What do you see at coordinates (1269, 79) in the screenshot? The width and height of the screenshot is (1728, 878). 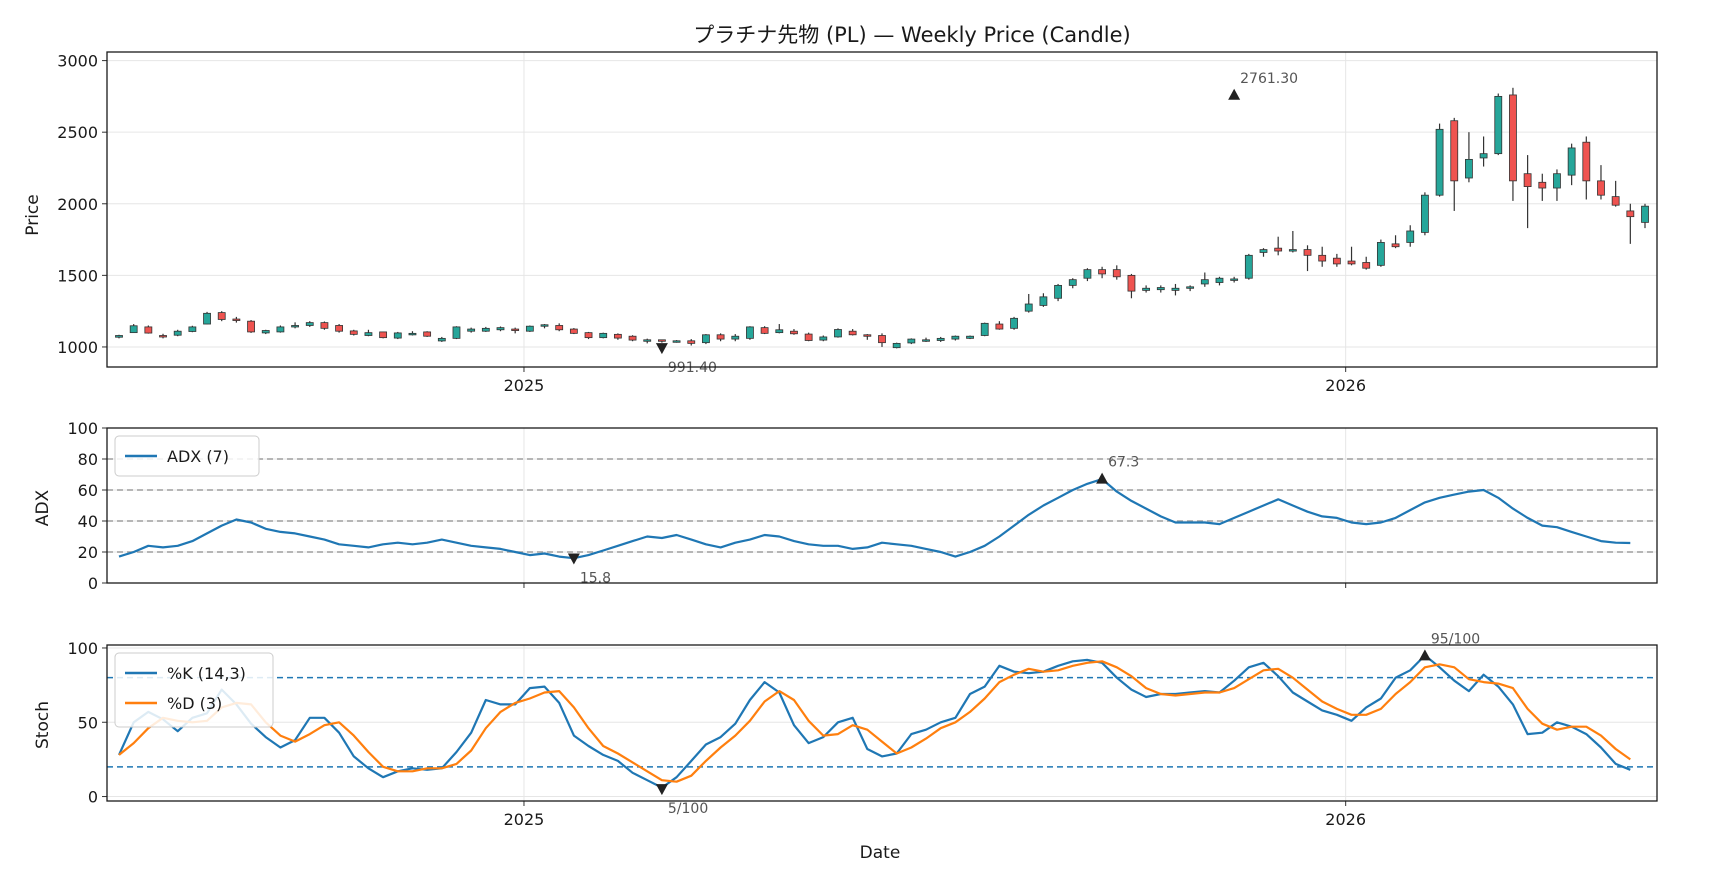 I see `annotation-label: 2761.30` at bounding box center [1269, 79].